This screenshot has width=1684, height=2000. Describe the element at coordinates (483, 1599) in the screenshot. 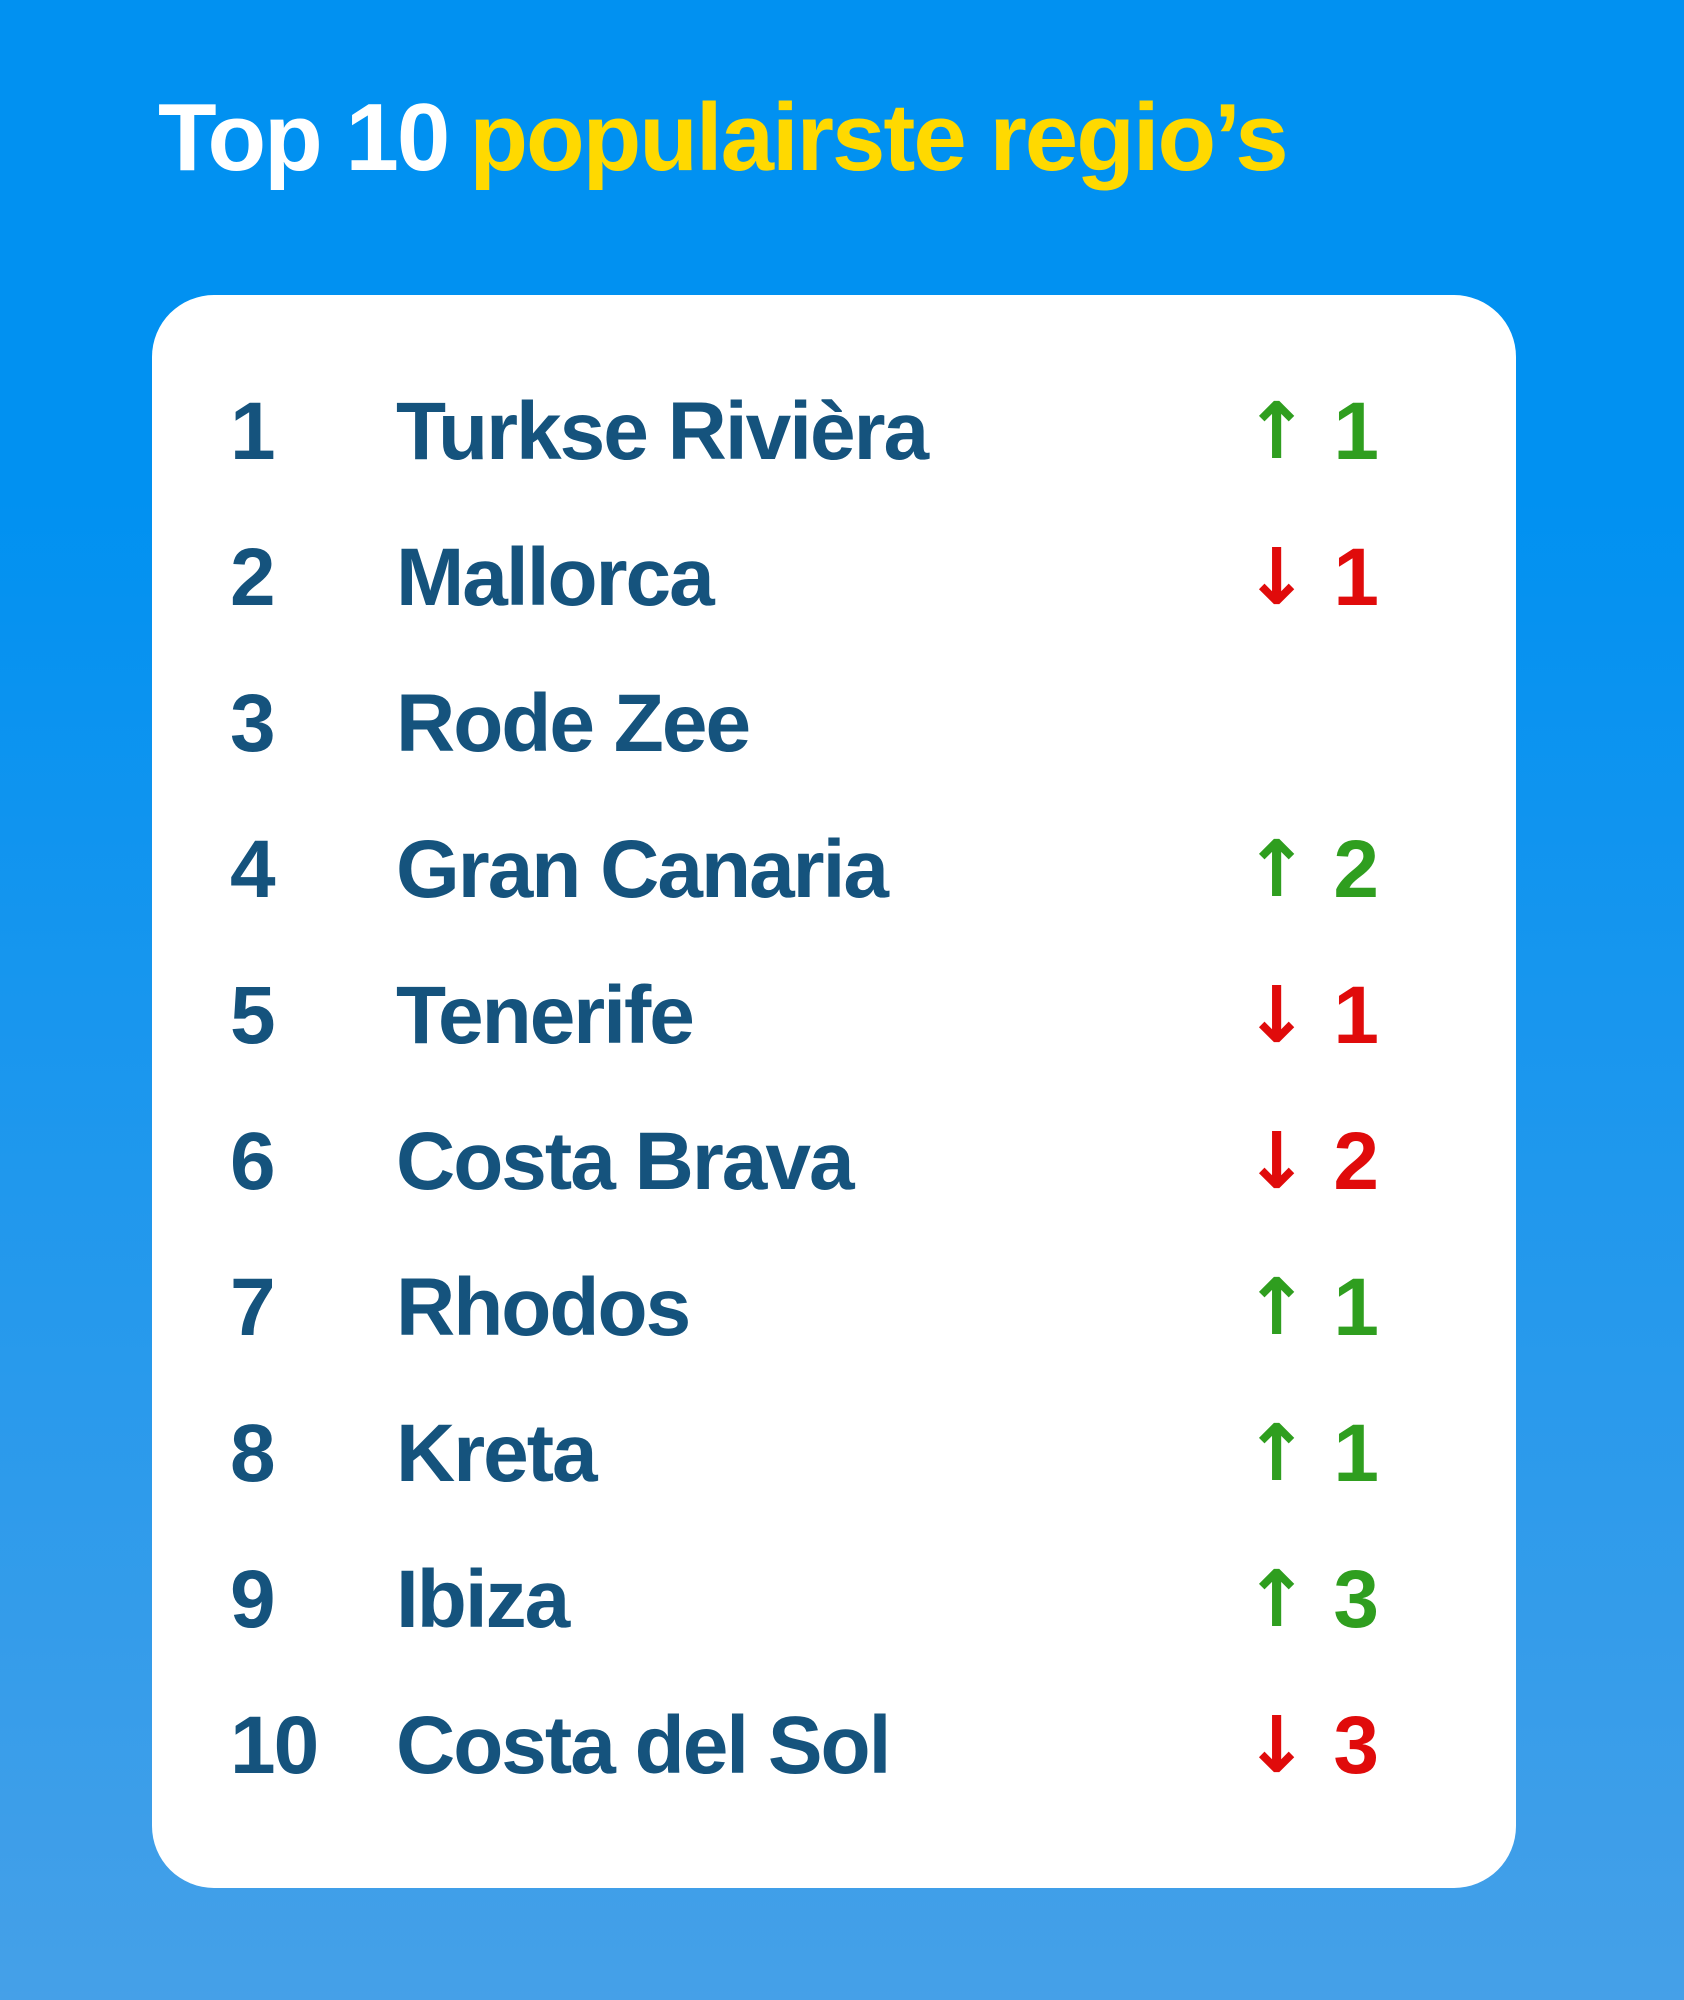

I see `region-name: Ibiza` at that location.